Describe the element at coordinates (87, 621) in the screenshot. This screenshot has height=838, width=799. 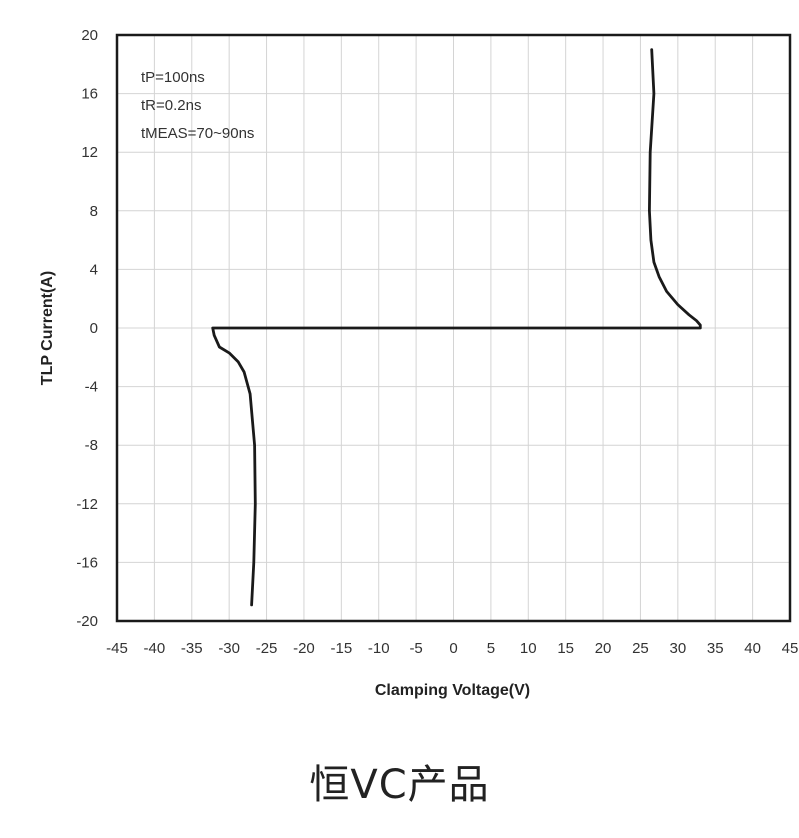
I see `y-tick-label: -20` at that location.